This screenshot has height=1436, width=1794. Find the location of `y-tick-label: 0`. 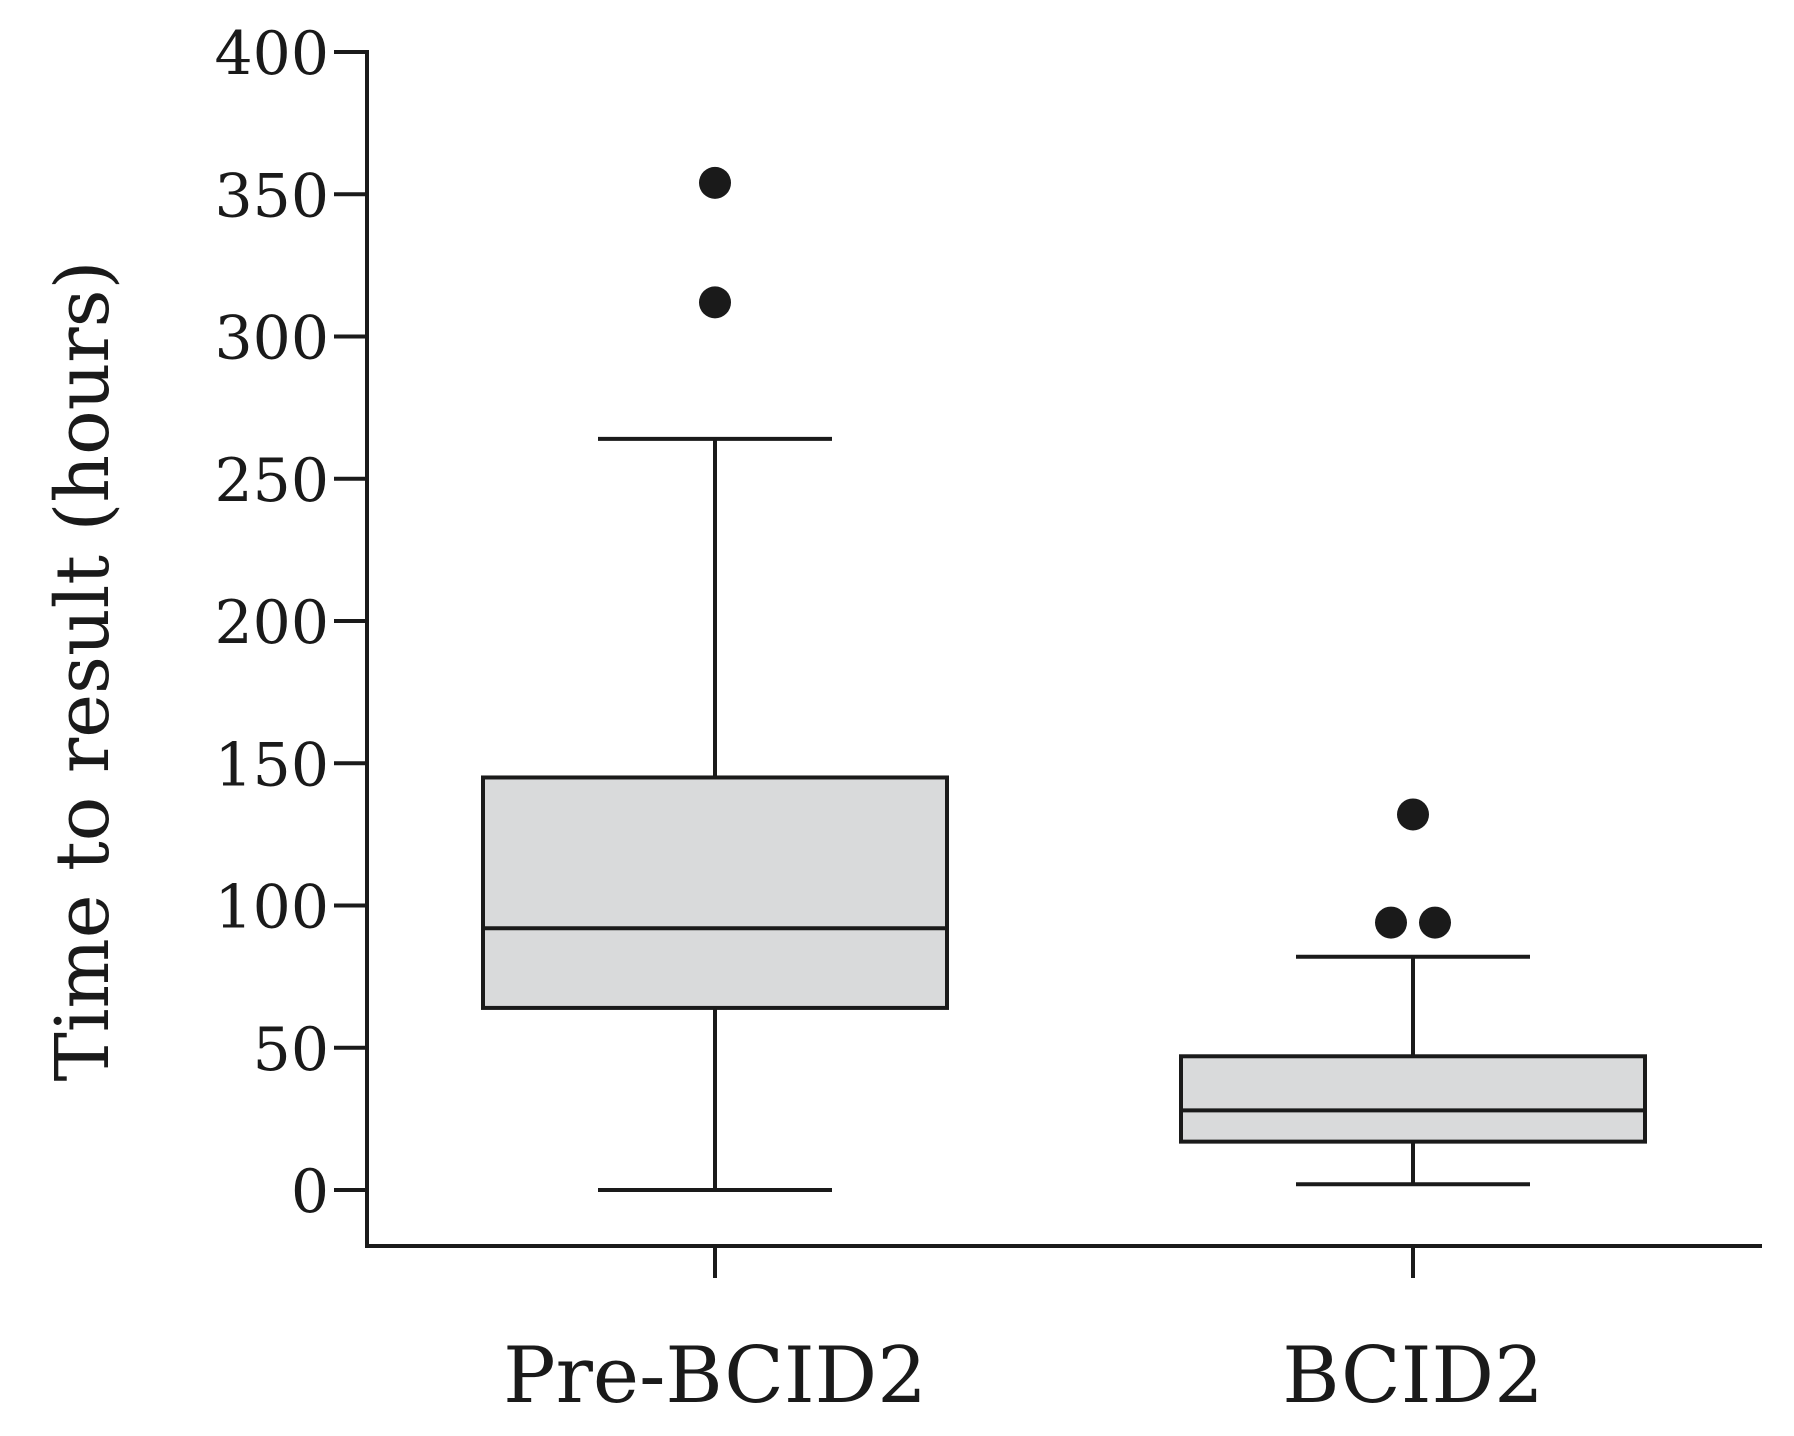

y-tick-label: 0 is located at coordinates (310, 1192).